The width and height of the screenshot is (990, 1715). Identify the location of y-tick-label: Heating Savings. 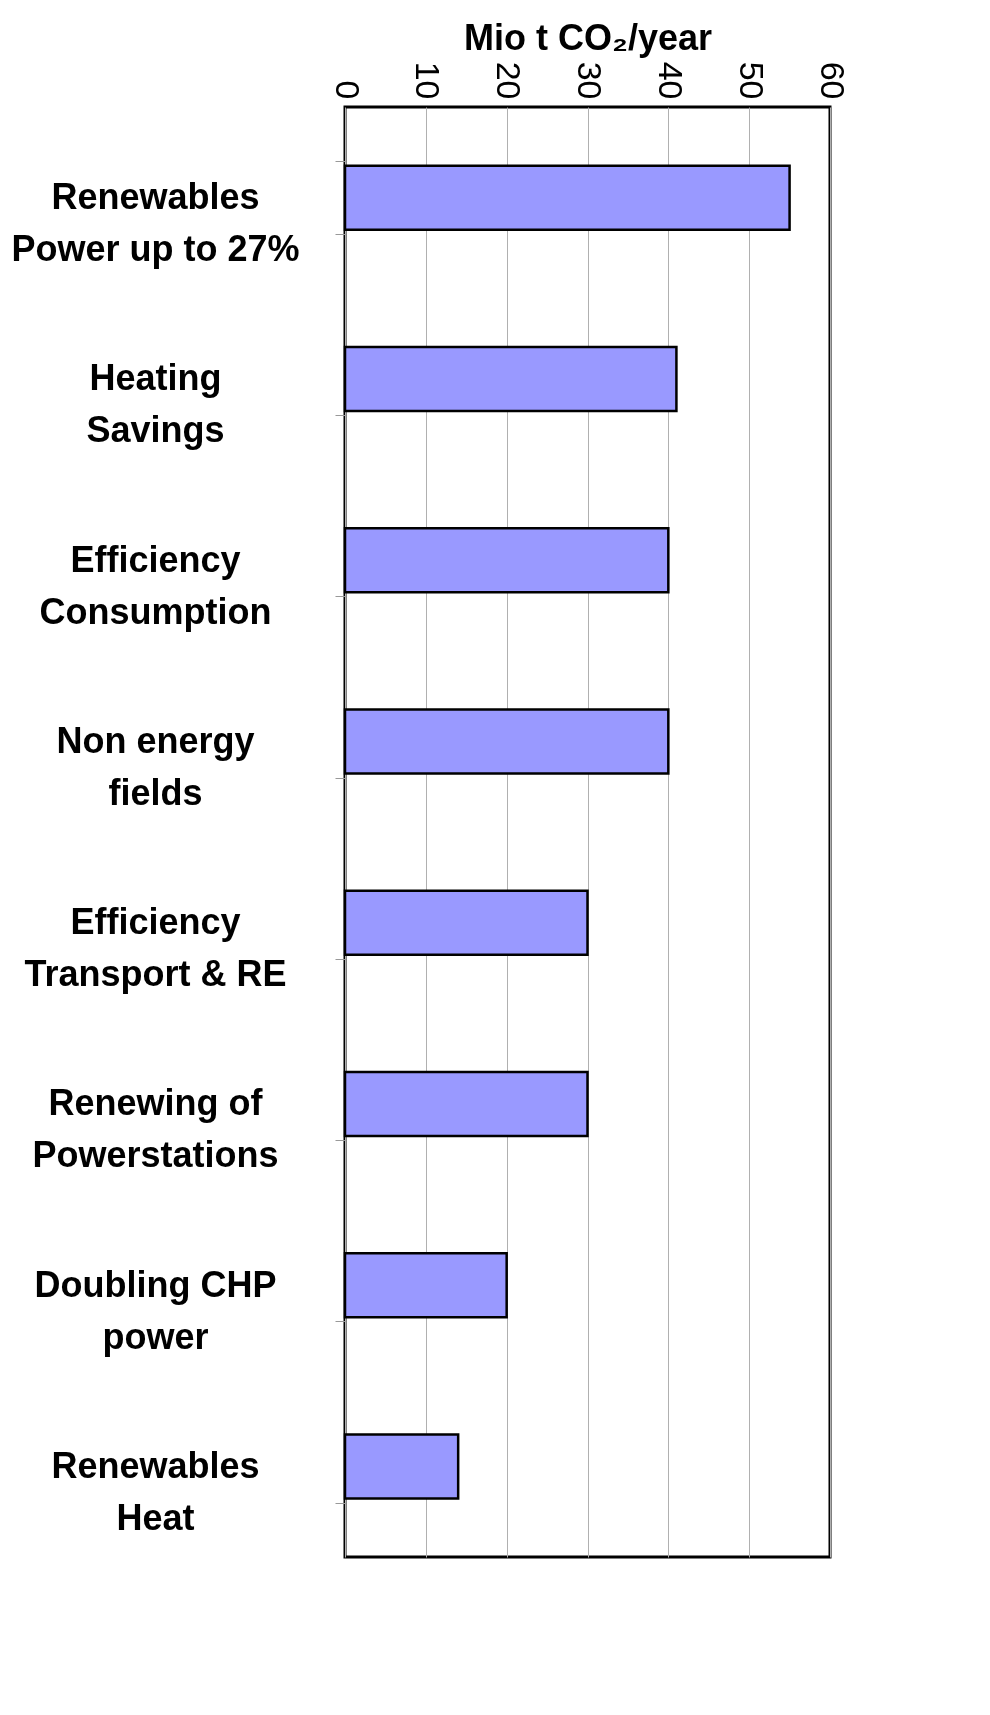
(155, 404).